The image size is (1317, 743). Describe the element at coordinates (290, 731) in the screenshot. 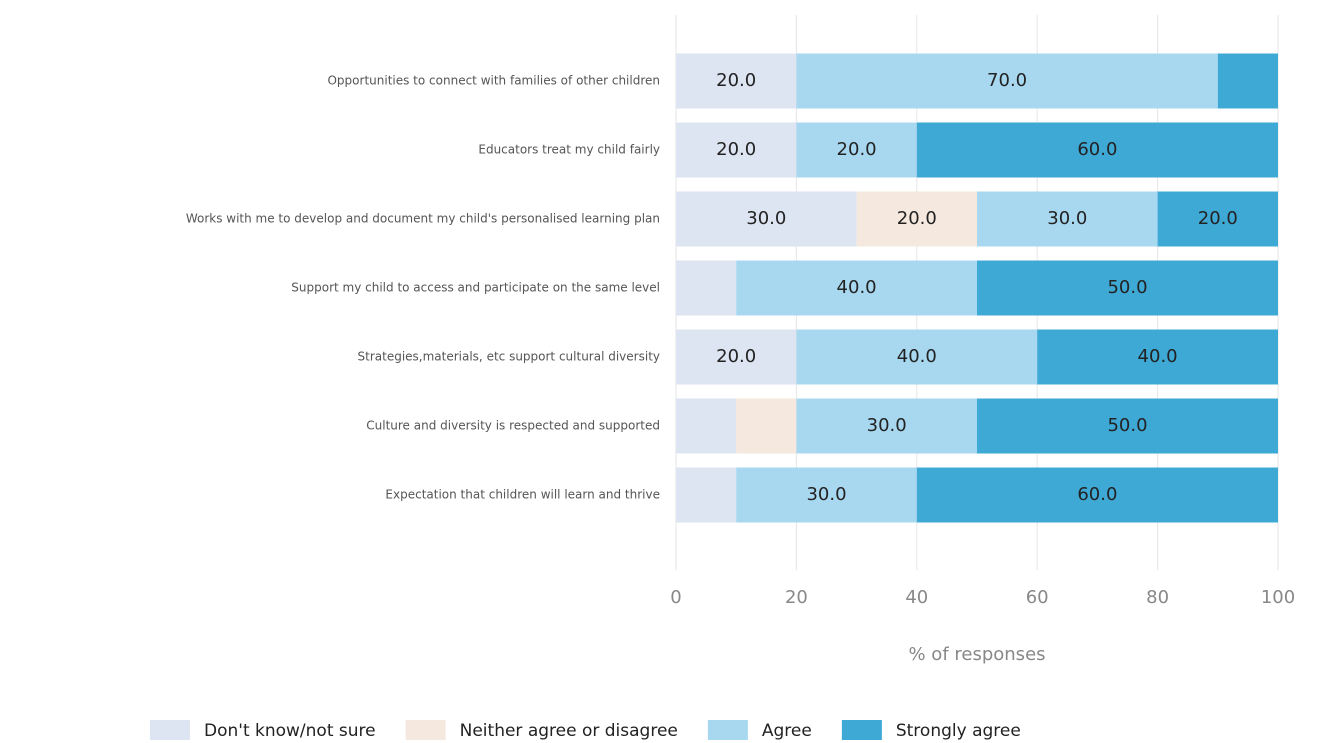

I see `legend-label: Don't know/not sure` at that location.